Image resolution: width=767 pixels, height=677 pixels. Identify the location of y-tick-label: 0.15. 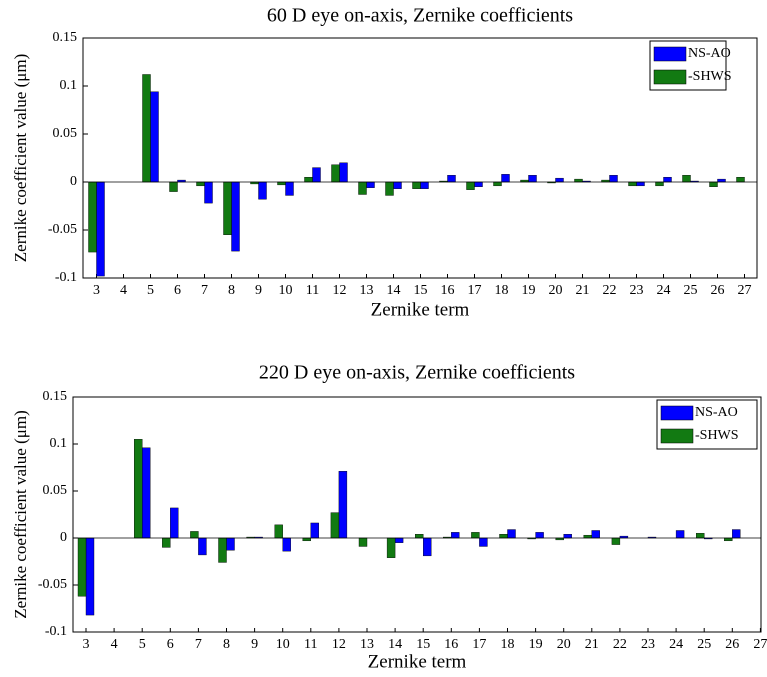
(55, 396).